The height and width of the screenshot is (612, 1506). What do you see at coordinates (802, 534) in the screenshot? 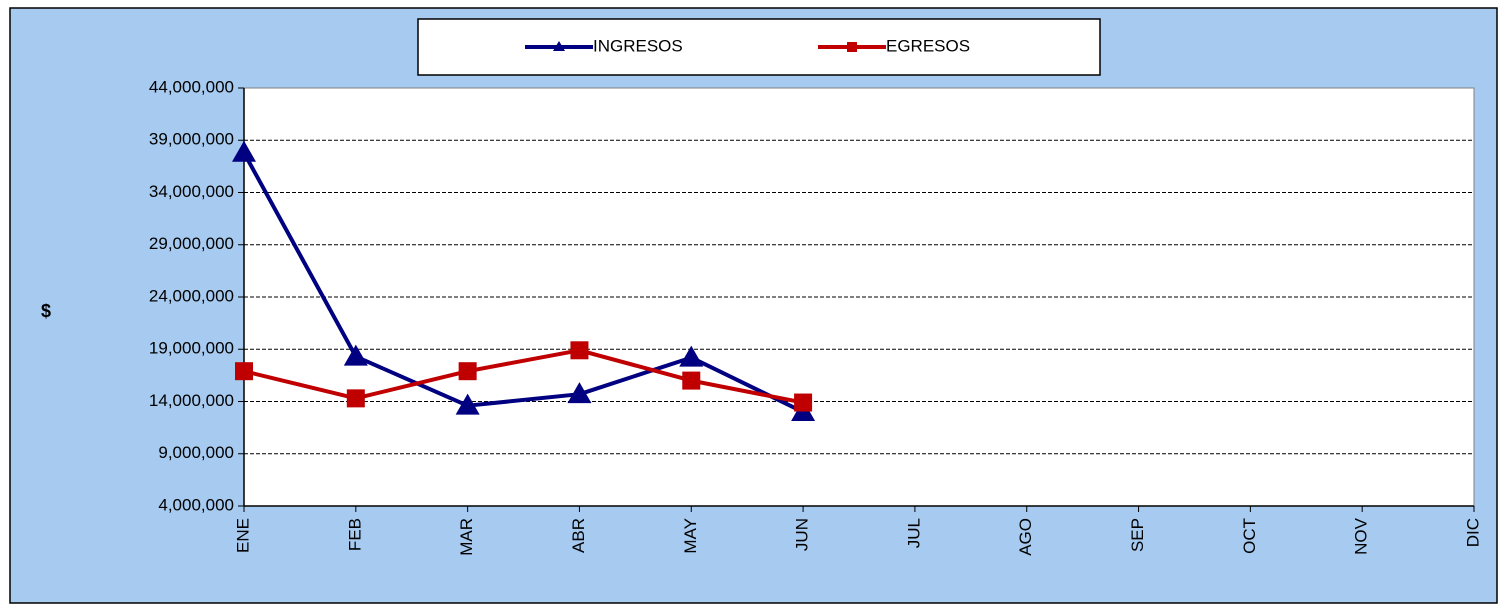
I see `x-tick-label: JUN` at bounding box center [802, 534].